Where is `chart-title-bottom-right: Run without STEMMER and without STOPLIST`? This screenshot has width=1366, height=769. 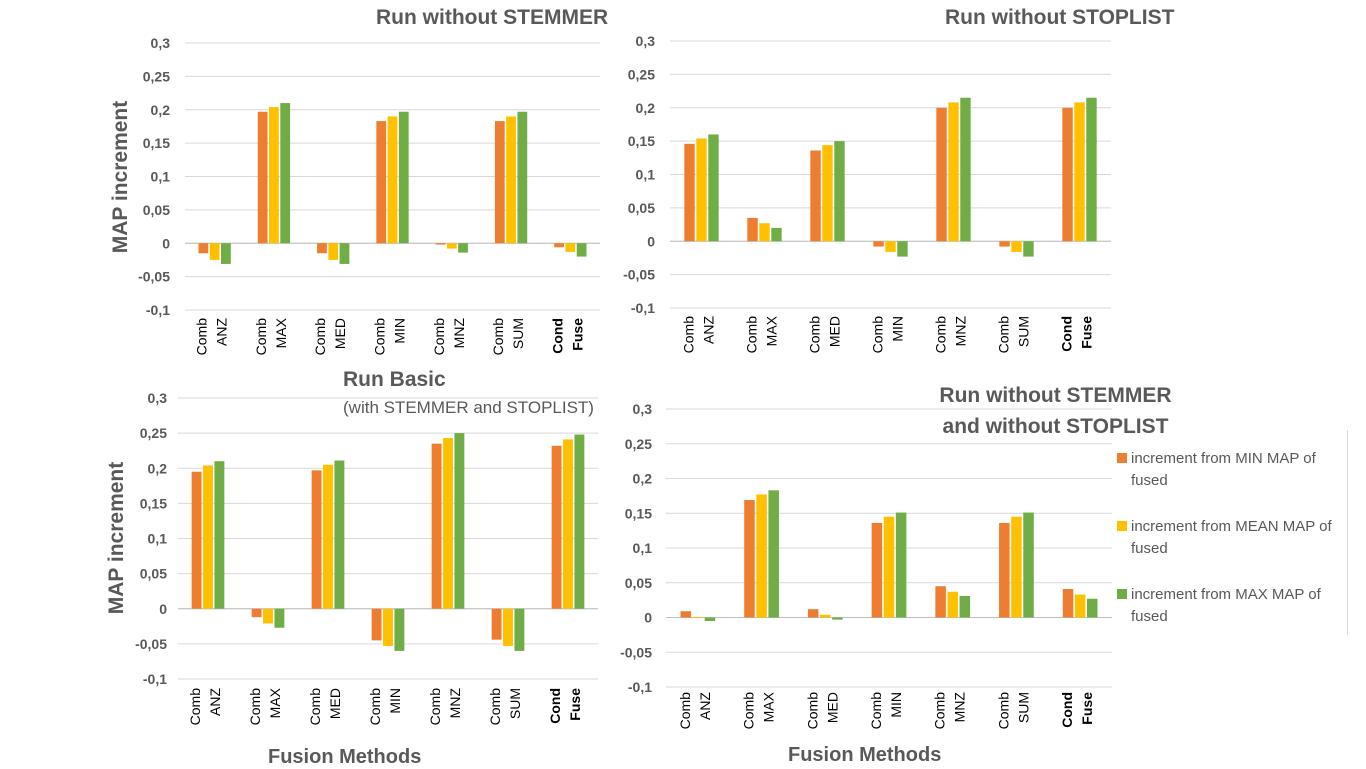 chart-title-bottom-right: Run without STEMMER and without STOPLIST is located at coordinates (1055, 411).